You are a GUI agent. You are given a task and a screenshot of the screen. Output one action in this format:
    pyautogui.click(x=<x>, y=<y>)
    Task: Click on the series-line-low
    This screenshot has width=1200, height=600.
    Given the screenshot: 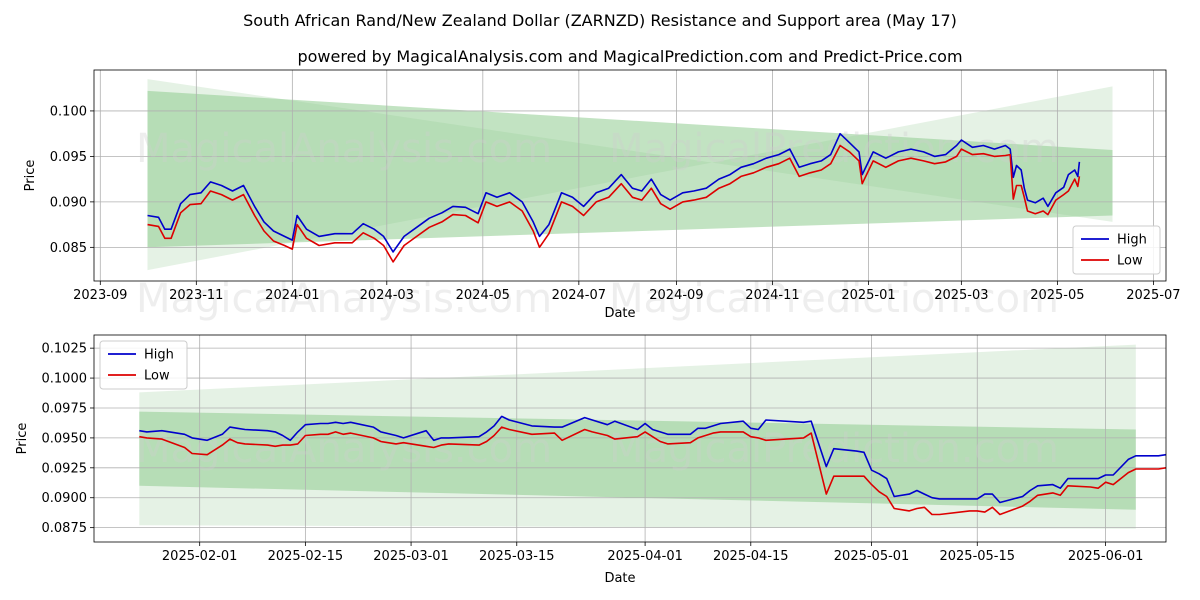 What is the action you would take?
    pyautogui.click(x=652, y=471)
    